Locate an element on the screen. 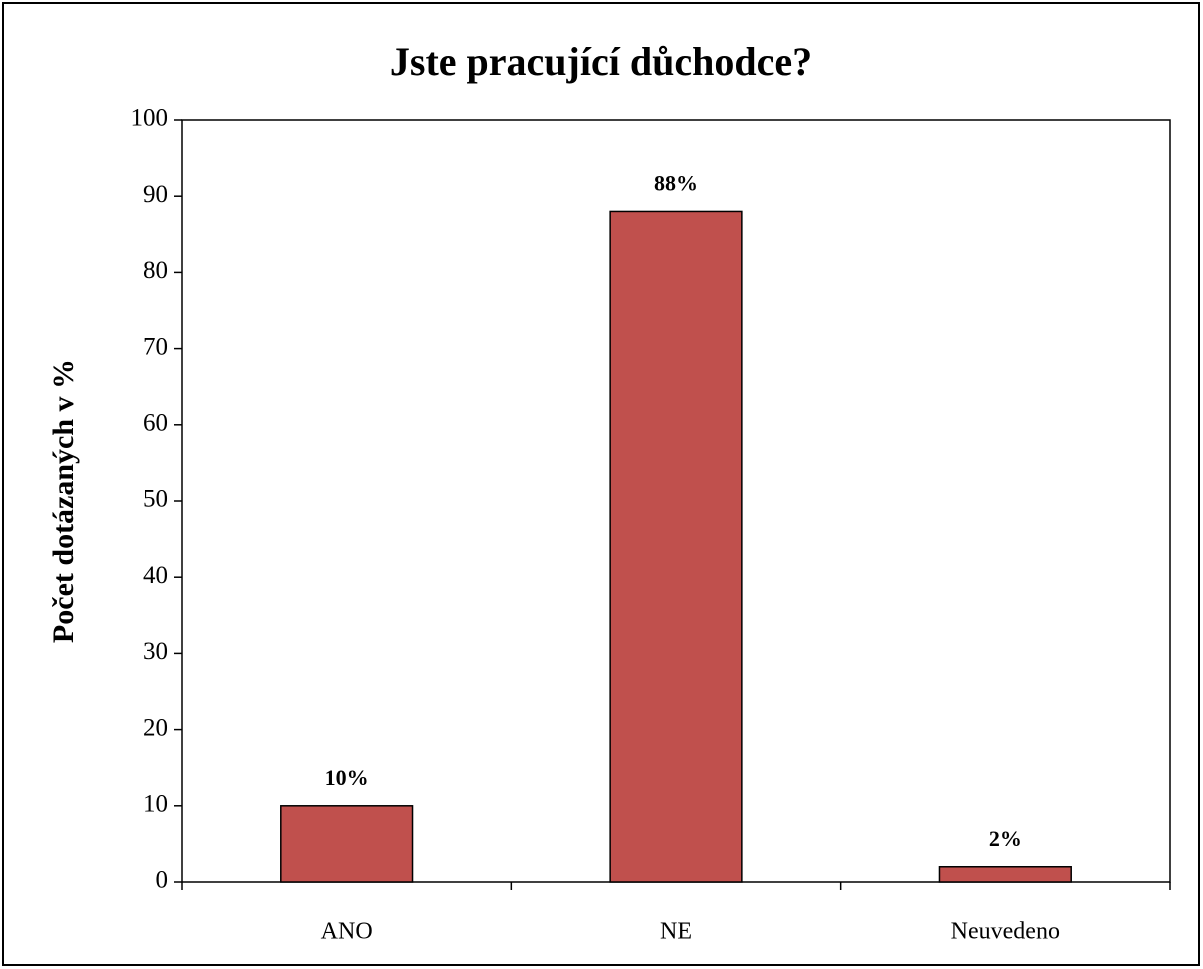 This screenshot has height=969, width=1203. y-tick-label: 10 is located at coordinates (155, 804).